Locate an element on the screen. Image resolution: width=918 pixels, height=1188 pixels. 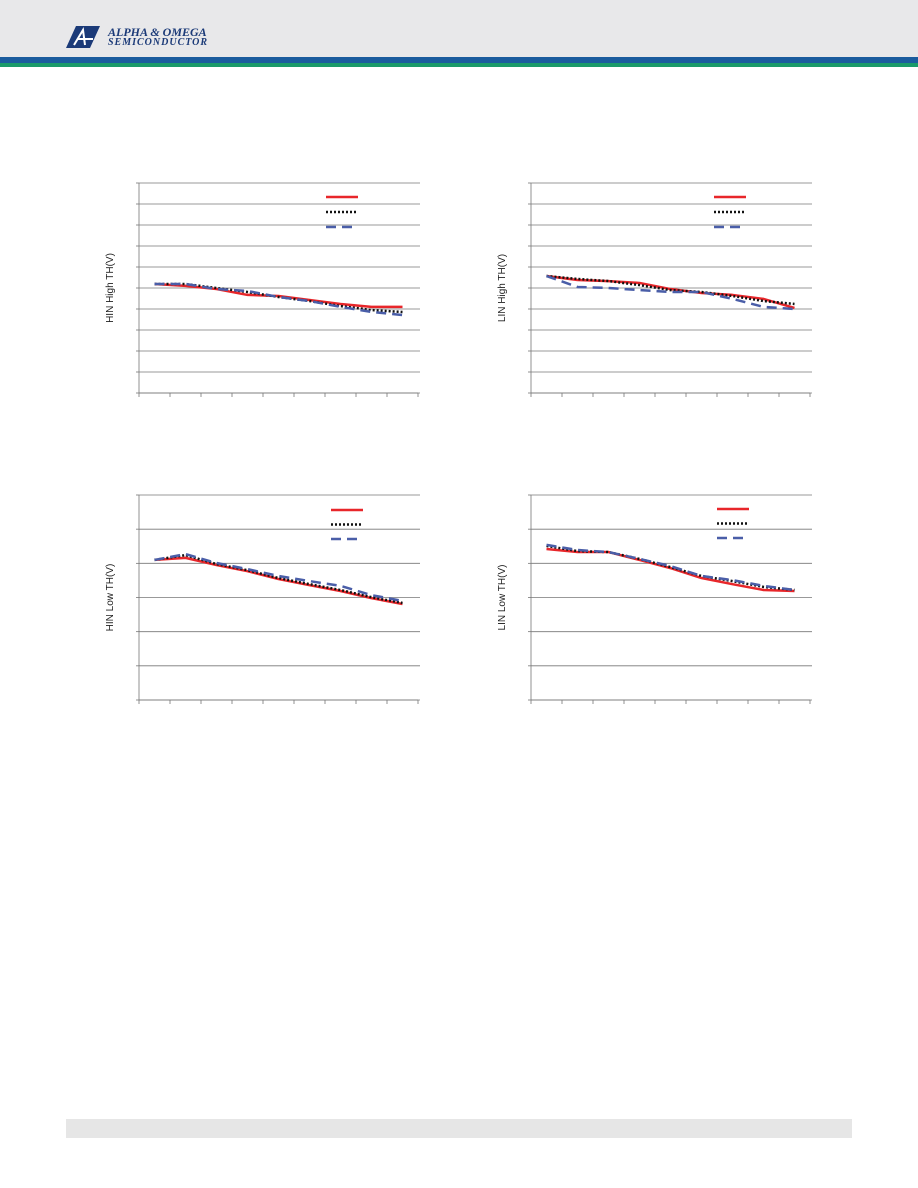
logo is located at coordinates (83, 37).